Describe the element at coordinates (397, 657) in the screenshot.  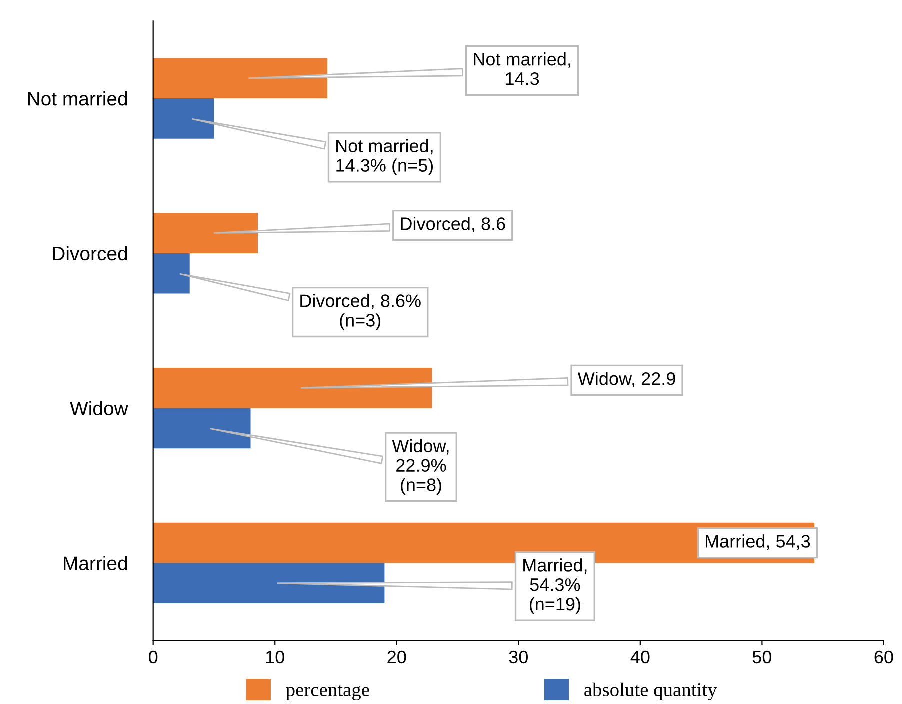
I see `x-tick-label: 20` at that location.